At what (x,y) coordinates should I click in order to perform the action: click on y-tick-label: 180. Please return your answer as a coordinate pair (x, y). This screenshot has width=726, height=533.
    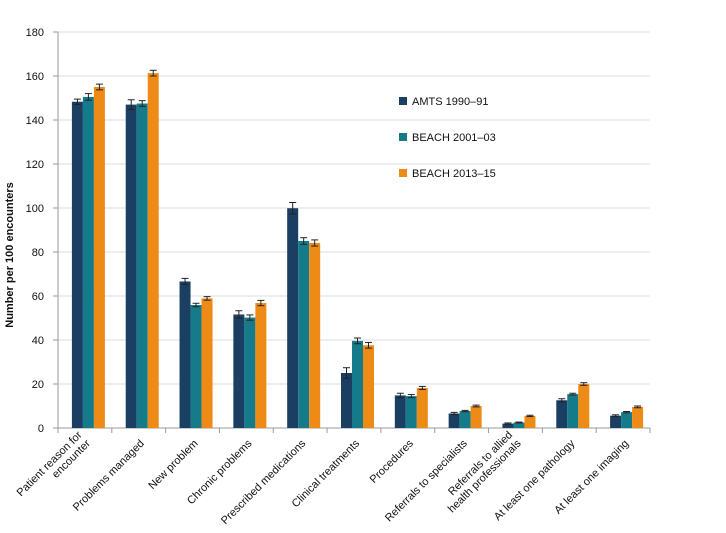
    Looking at the image, I should click on (35, 33).